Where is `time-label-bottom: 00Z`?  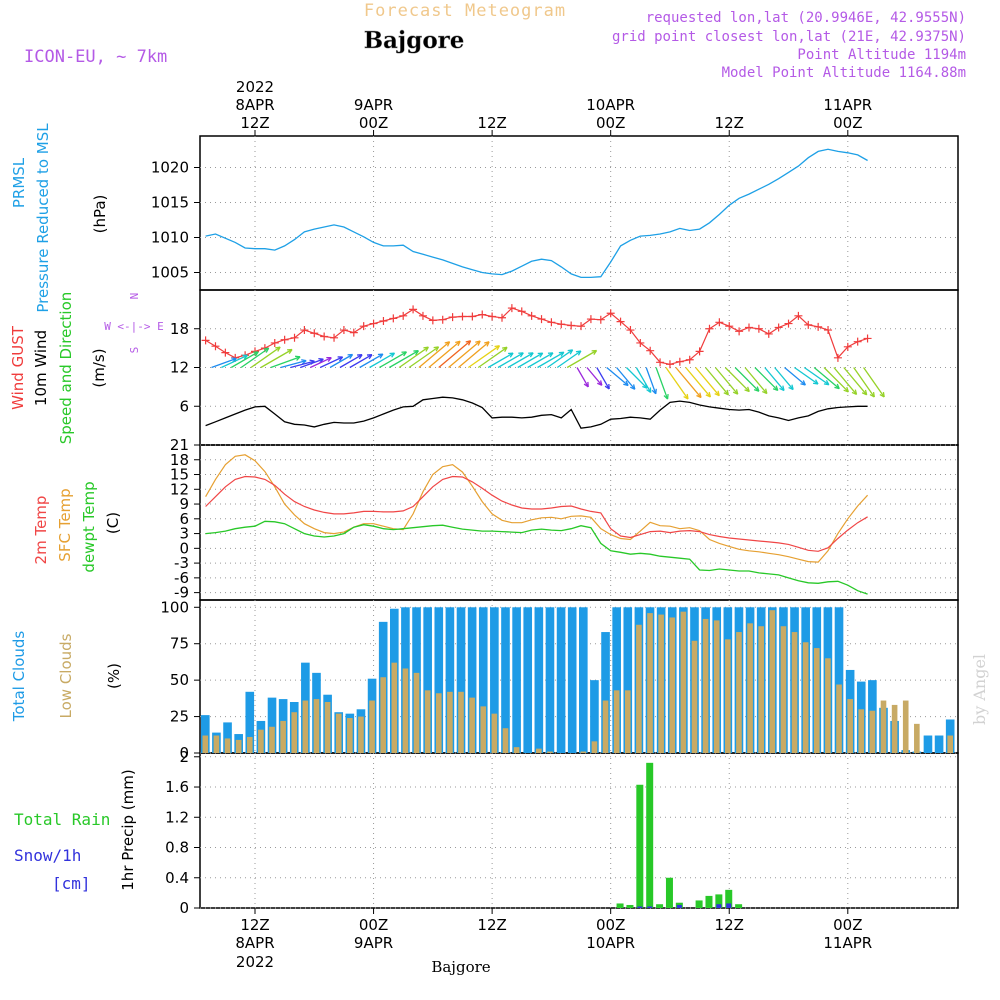 time-label-bottom: 00Z is located at coordinates (373, 925).